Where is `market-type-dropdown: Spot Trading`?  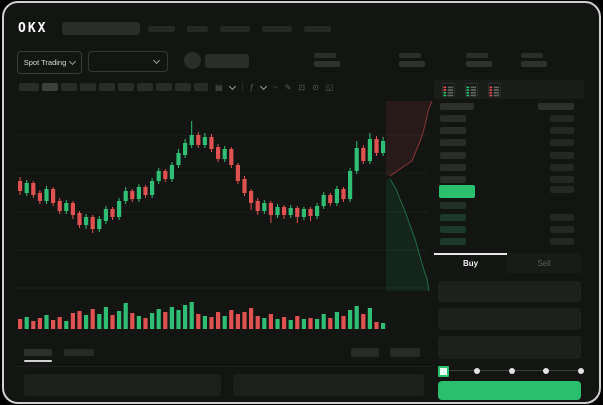 market-type-dropdown: Spot Trading is located at coordinates (49, 62).